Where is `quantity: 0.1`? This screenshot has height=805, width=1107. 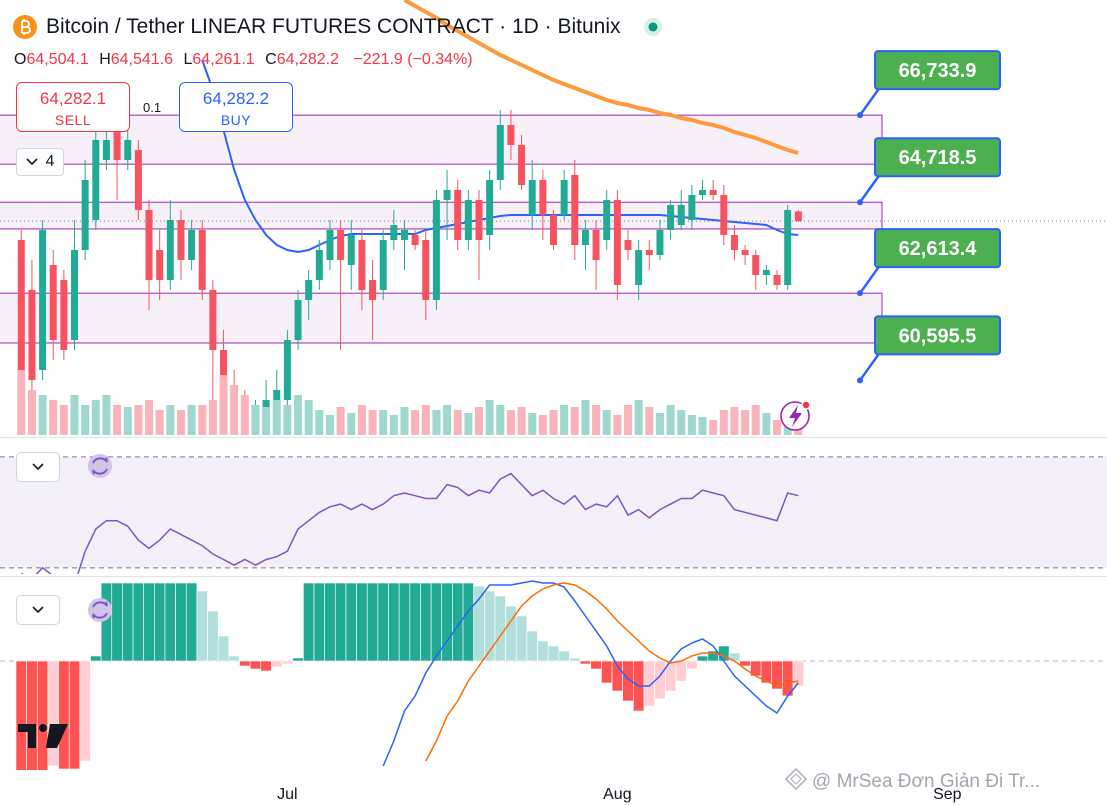 quantity: 0.1 is located at coordinates (152, 107).